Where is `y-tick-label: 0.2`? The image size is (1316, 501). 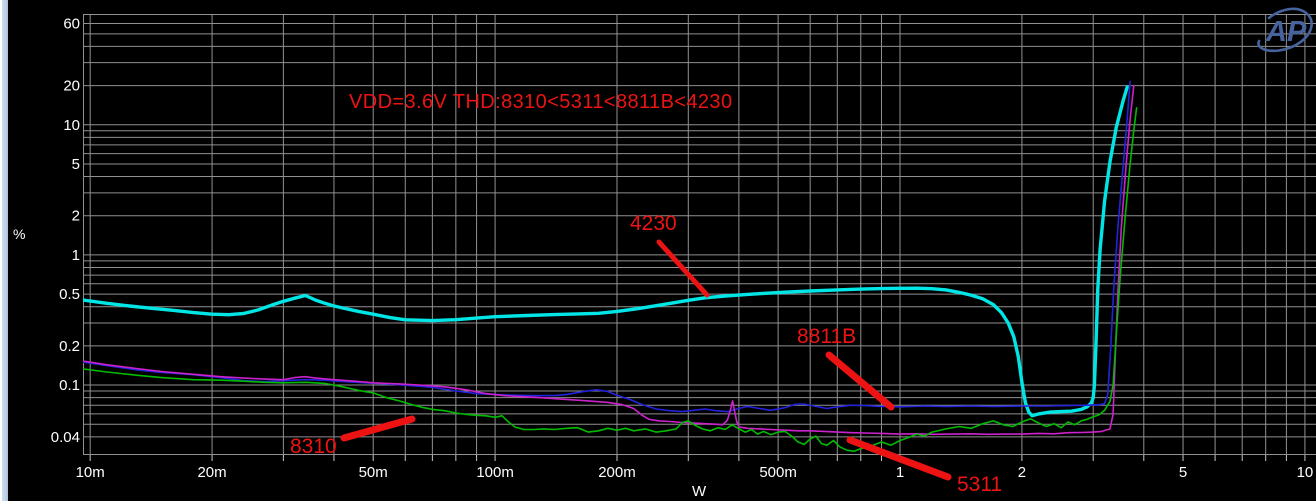
y-tick-label: 0.2 is located at coordinates (69, 346).